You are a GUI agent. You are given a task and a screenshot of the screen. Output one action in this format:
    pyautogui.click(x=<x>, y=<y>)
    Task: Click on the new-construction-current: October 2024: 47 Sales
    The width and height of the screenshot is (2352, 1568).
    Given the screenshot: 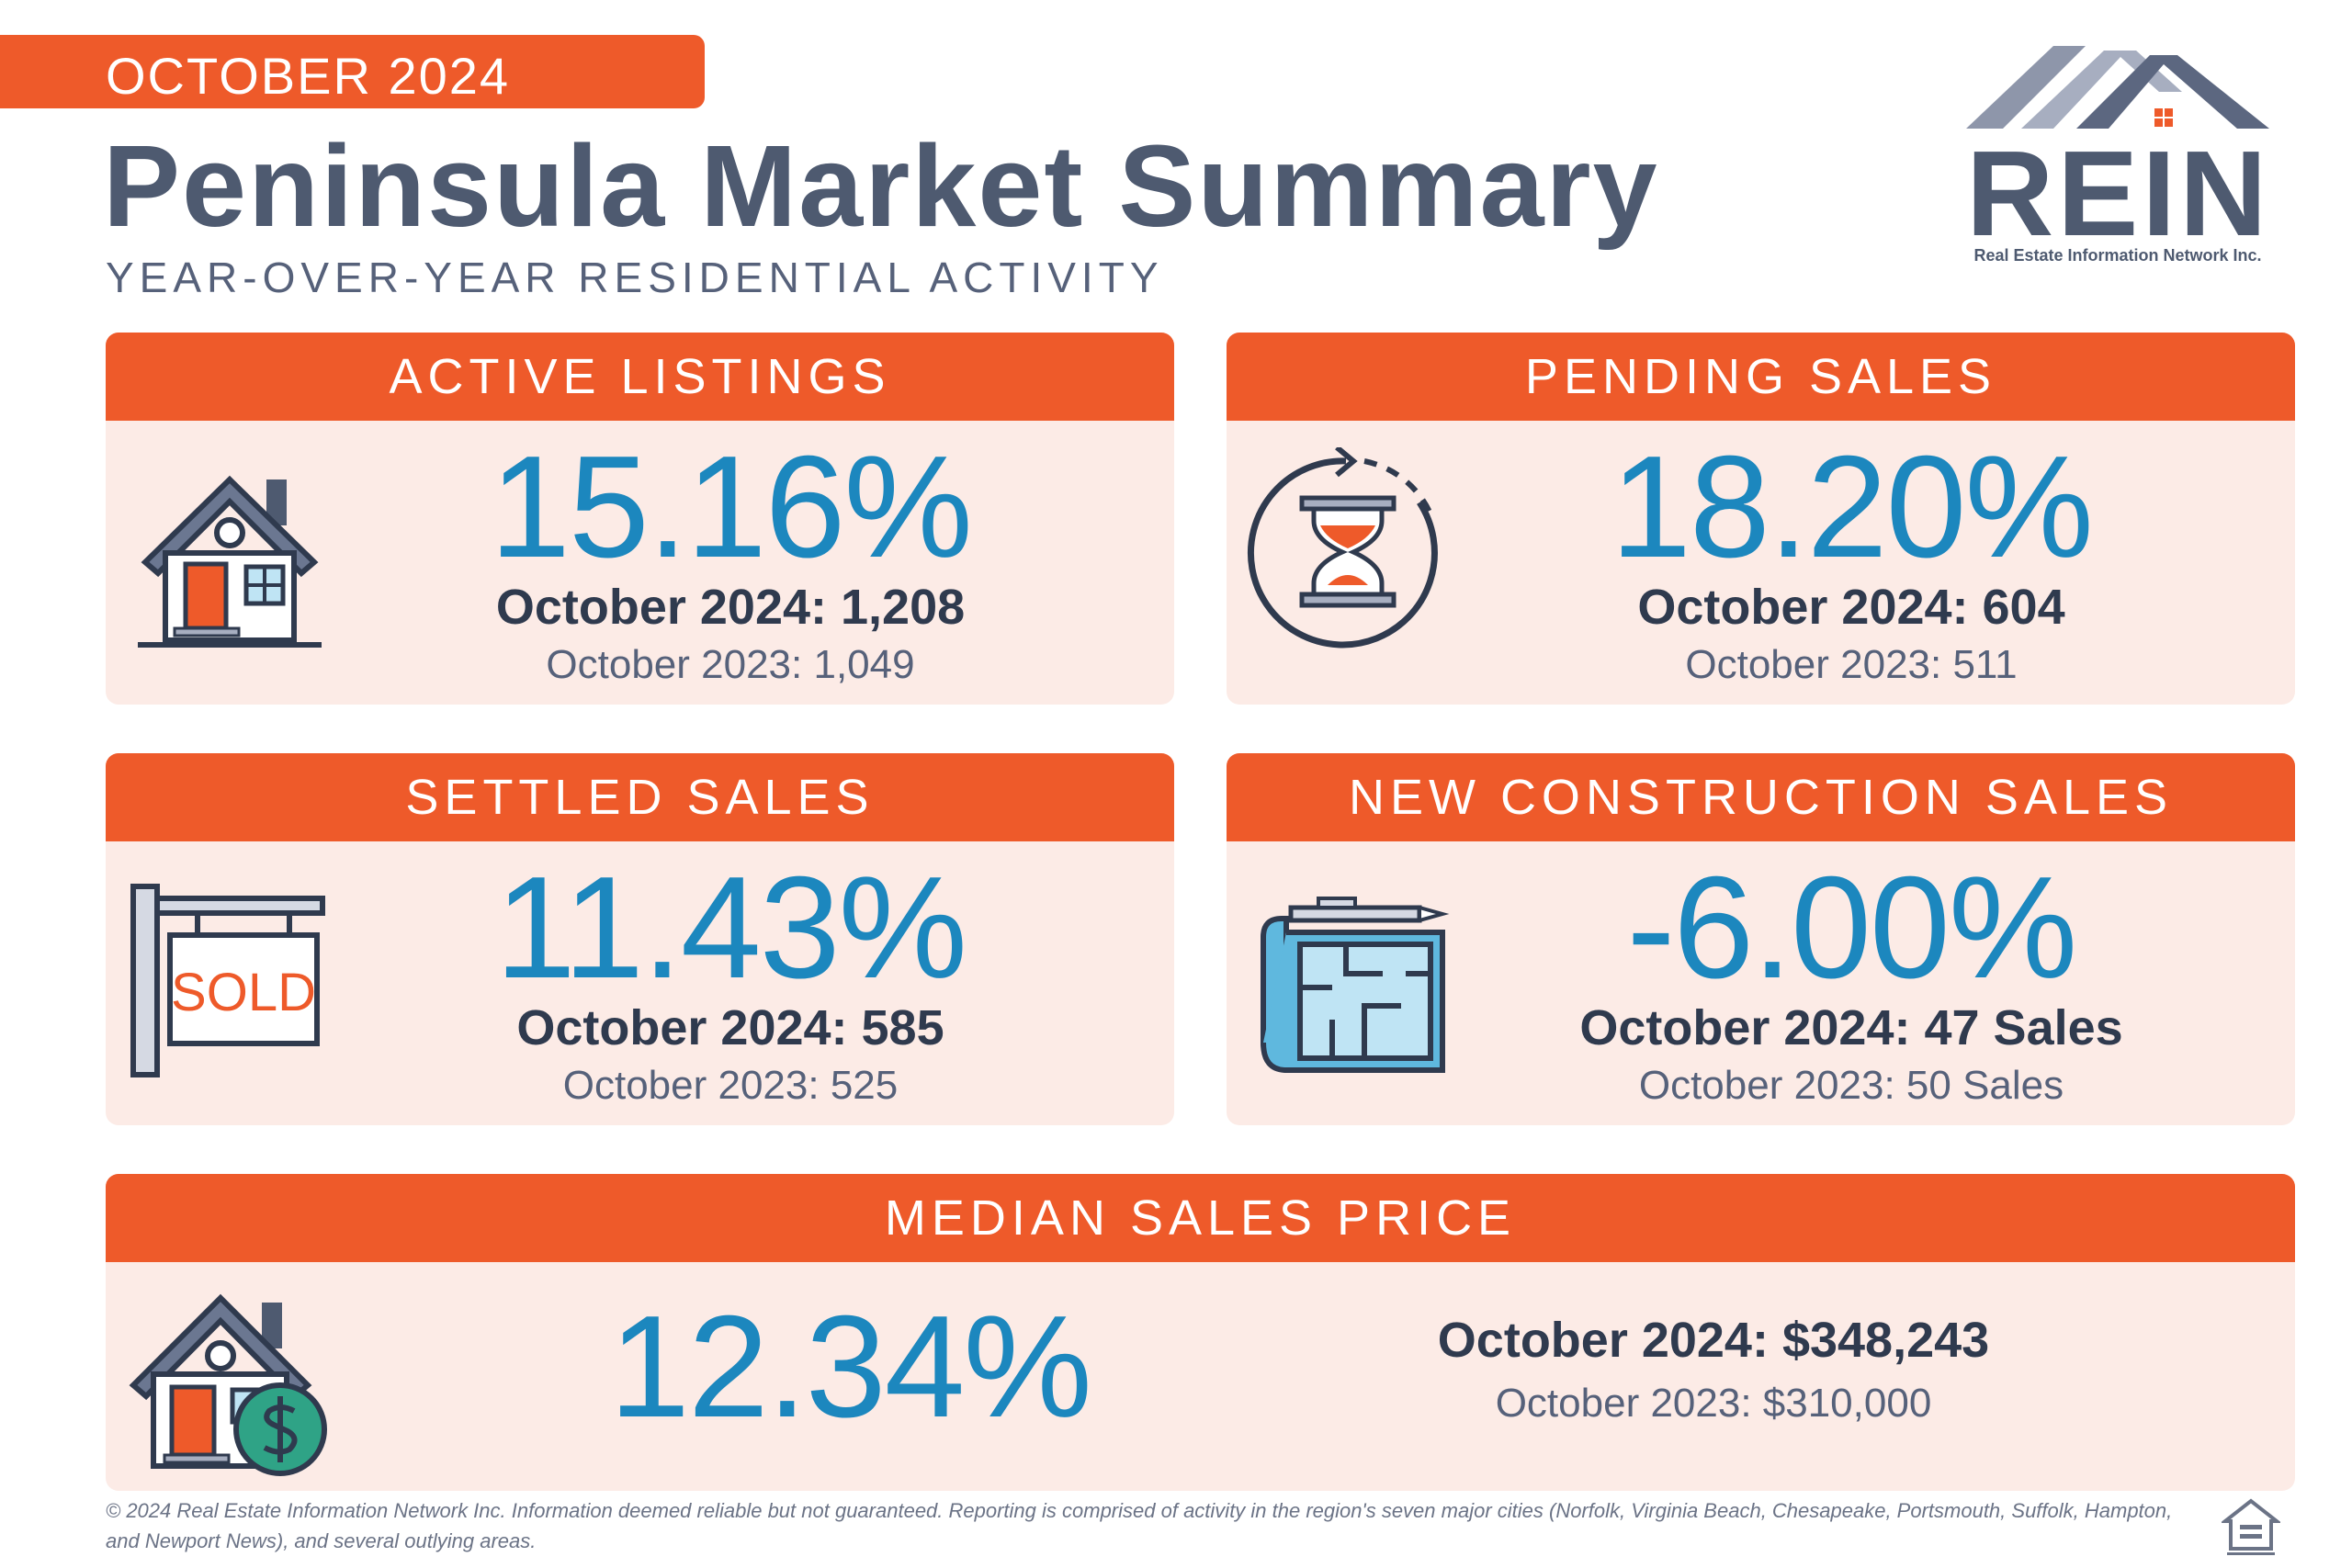 What is the action you would take?
    pyautogui.click(x=1851, y=1027)
    